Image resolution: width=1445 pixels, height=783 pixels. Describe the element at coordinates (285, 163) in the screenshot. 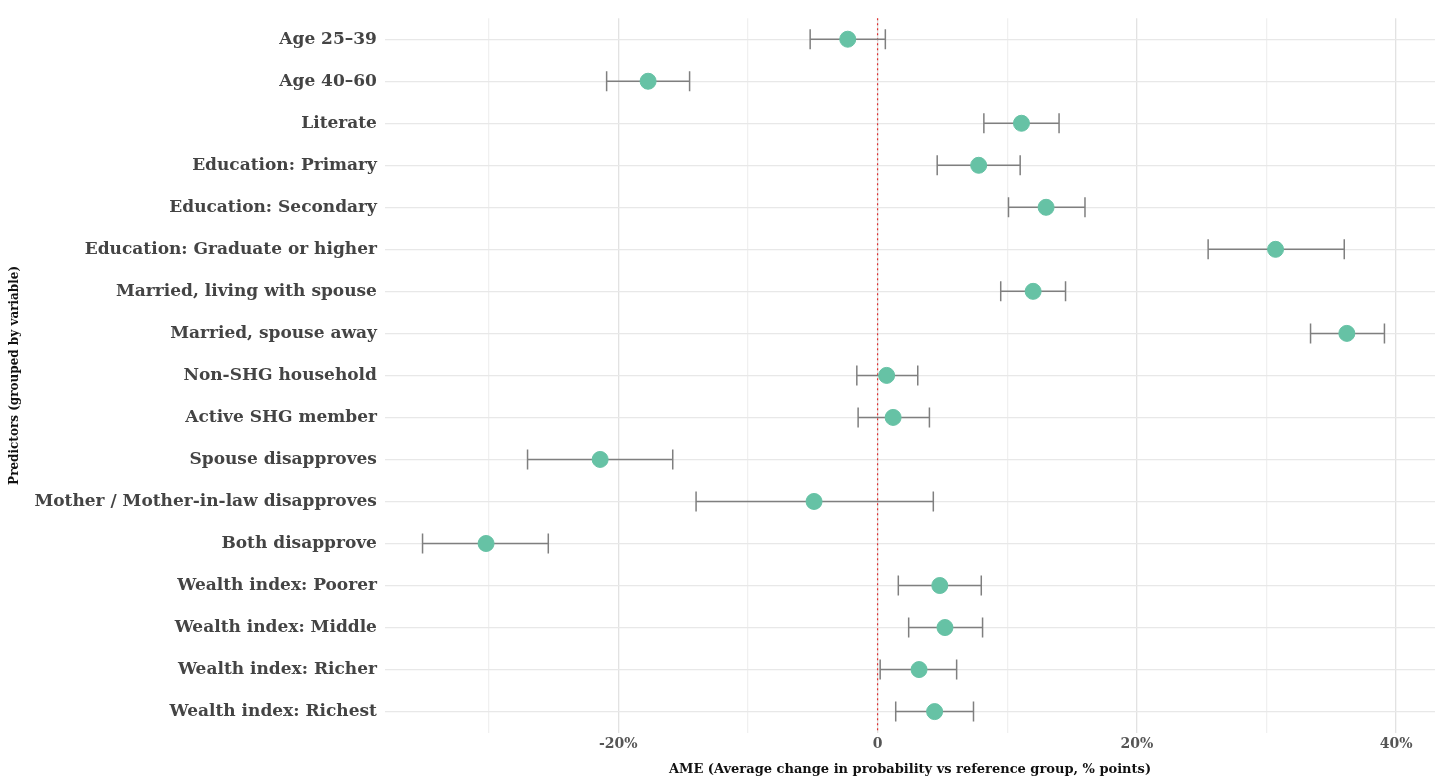

I see `y-tick-label: Education: Primary` at that location.